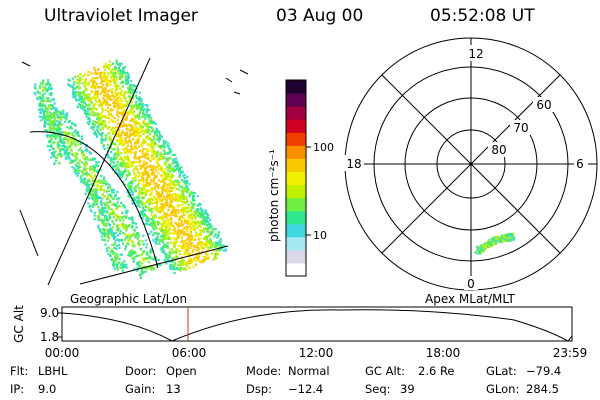  Describe the element at coordinates (296, 152) in the screenshot. I see `colorbar-block` at that location.